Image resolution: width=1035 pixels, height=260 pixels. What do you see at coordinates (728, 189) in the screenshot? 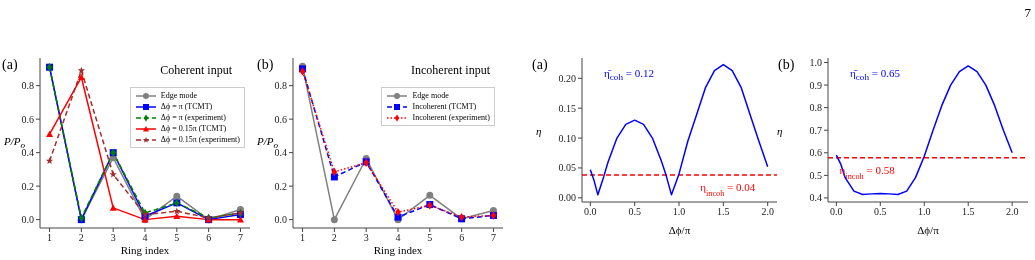
I see `annotation: η$_{incoh}$ = 0.04` at bounding box center [728, 189].